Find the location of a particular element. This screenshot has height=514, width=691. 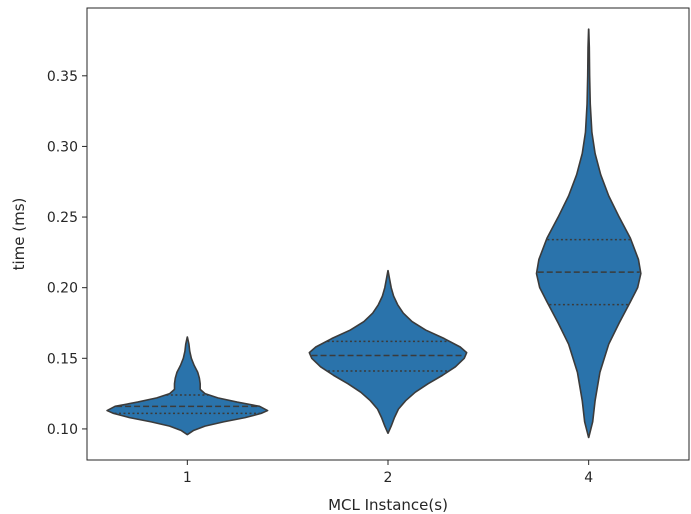

x-axis: 1 2 4 is located at coordinates (388, 473).